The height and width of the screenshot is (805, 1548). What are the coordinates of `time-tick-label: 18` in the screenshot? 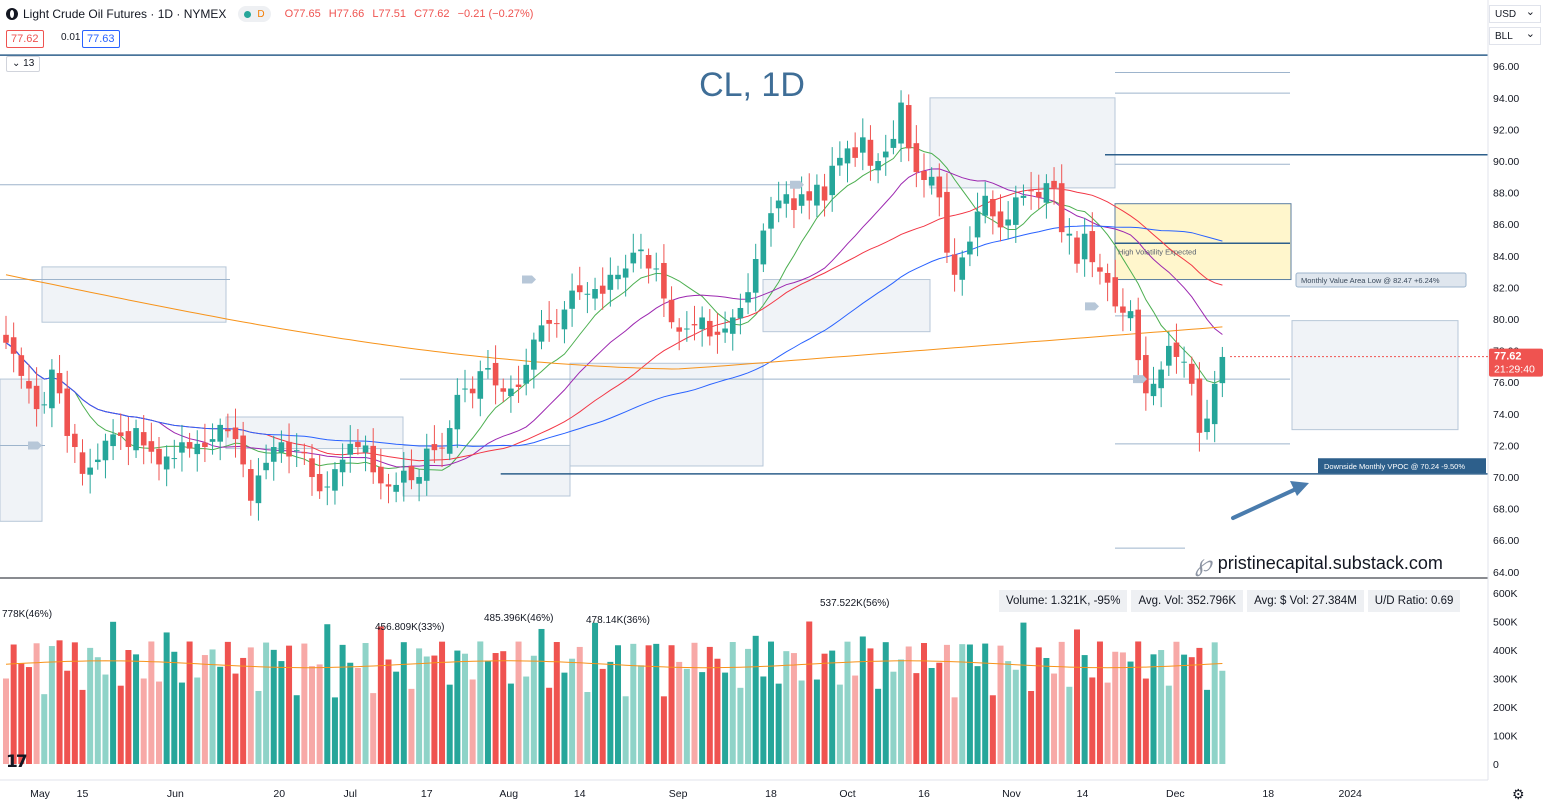 It's located at (771, 794).